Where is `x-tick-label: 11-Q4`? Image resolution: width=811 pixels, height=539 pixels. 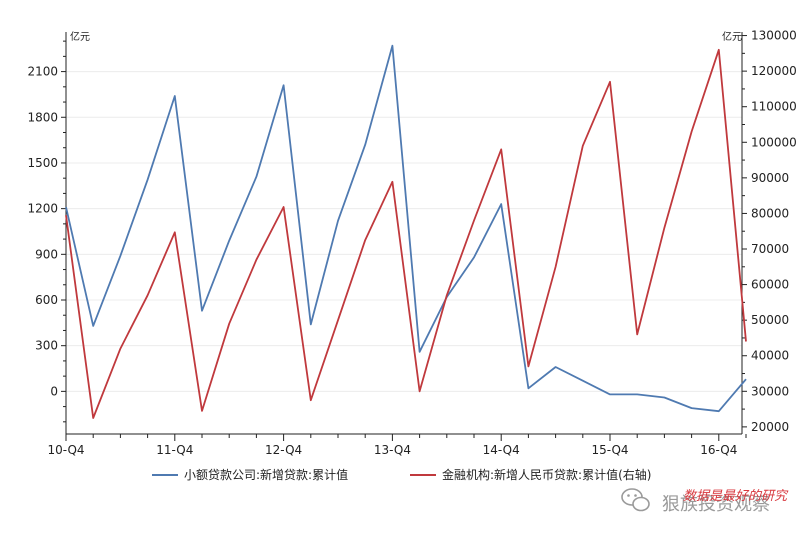
x-tick-label: 11-Q4 is located at coordinates (174, 450).